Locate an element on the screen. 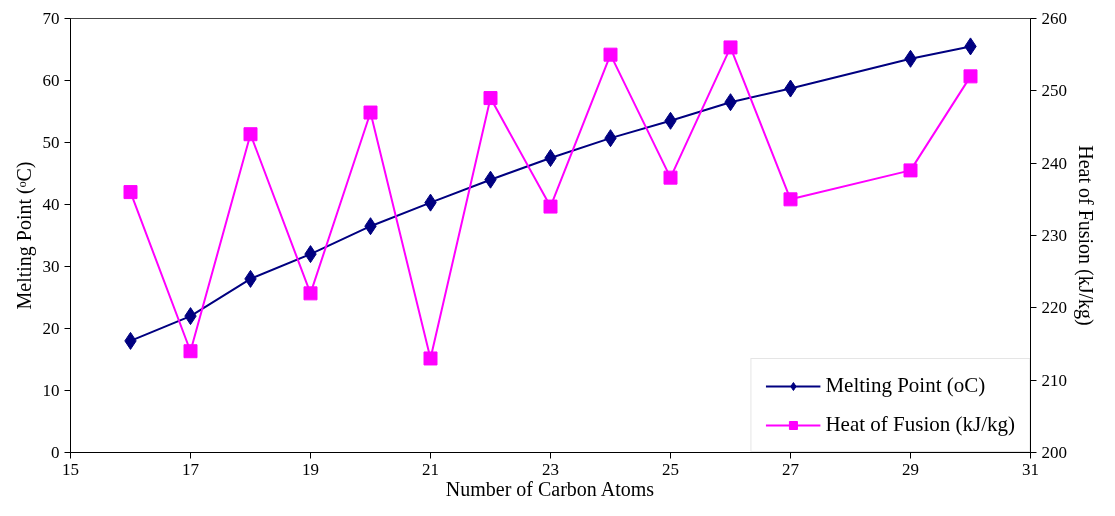 This screenshot has height=516, width=1115. y2-tick-label: 260 is located at coordinates (1054, 18).